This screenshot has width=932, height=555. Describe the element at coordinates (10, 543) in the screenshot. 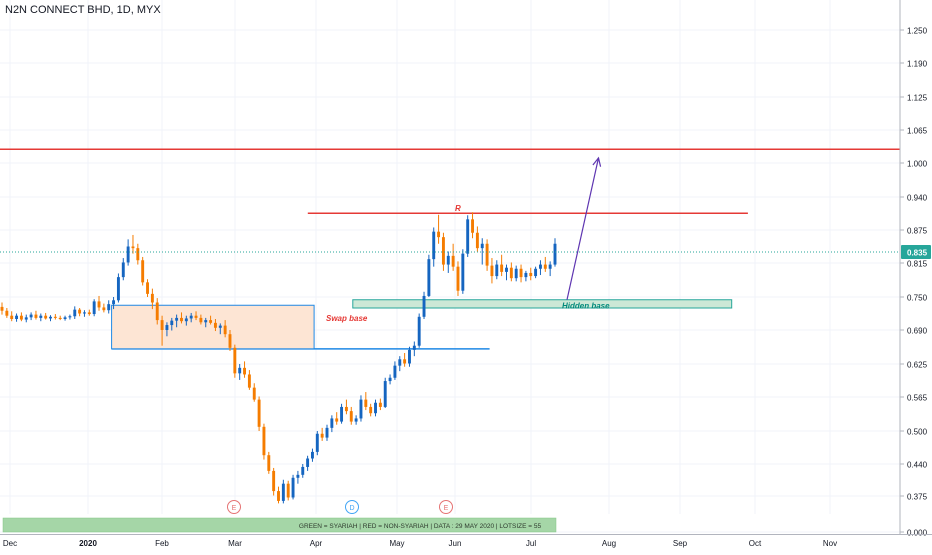

I see `x-tick-label: Dec` at that location.